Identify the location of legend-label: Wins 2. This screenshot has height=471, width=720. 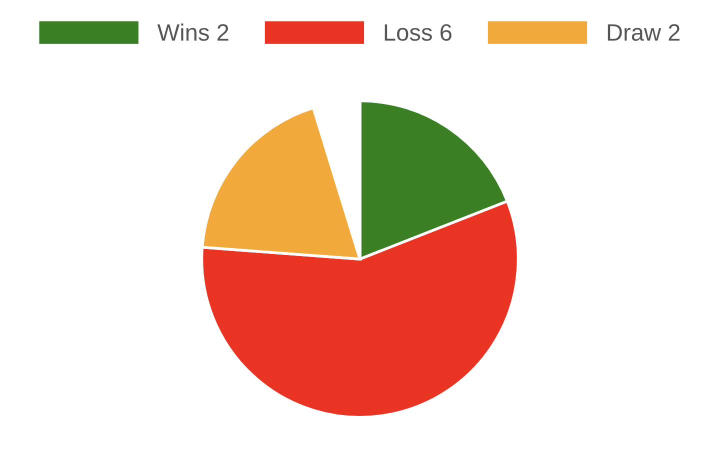
(192, 32).